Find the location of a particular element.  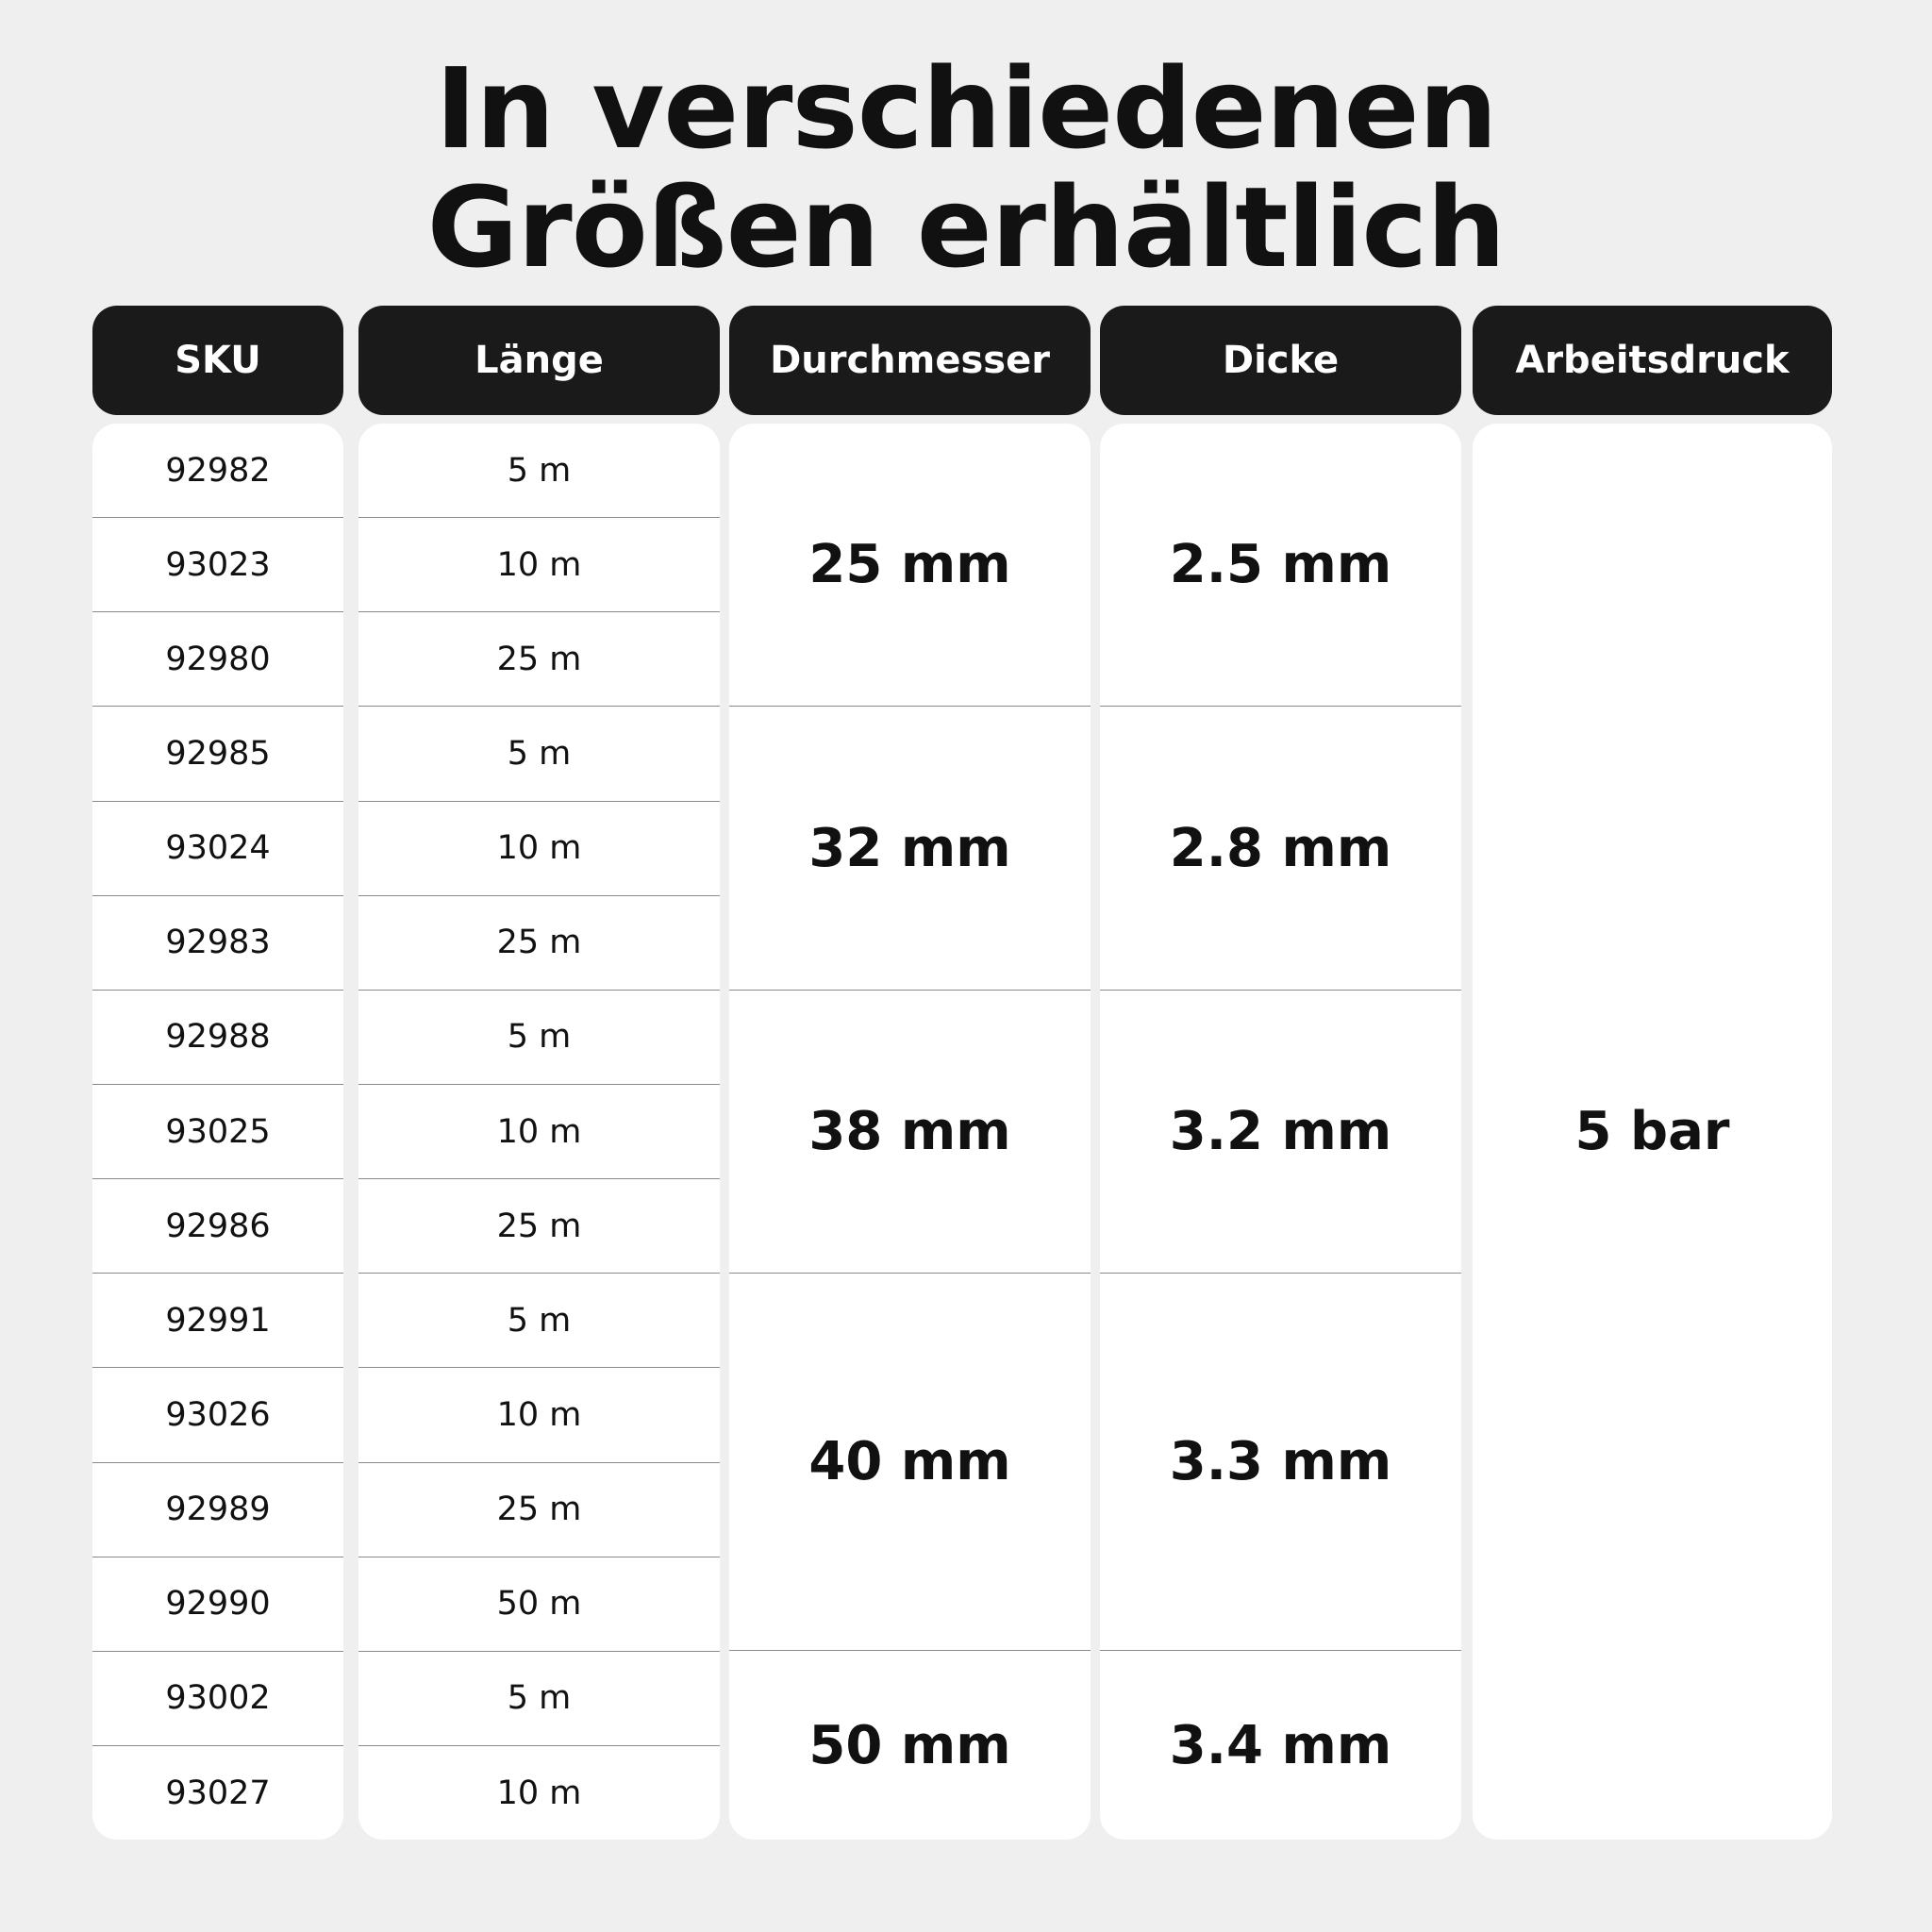

laenge-cell: 50 m is located at coordinates (539, 1603).